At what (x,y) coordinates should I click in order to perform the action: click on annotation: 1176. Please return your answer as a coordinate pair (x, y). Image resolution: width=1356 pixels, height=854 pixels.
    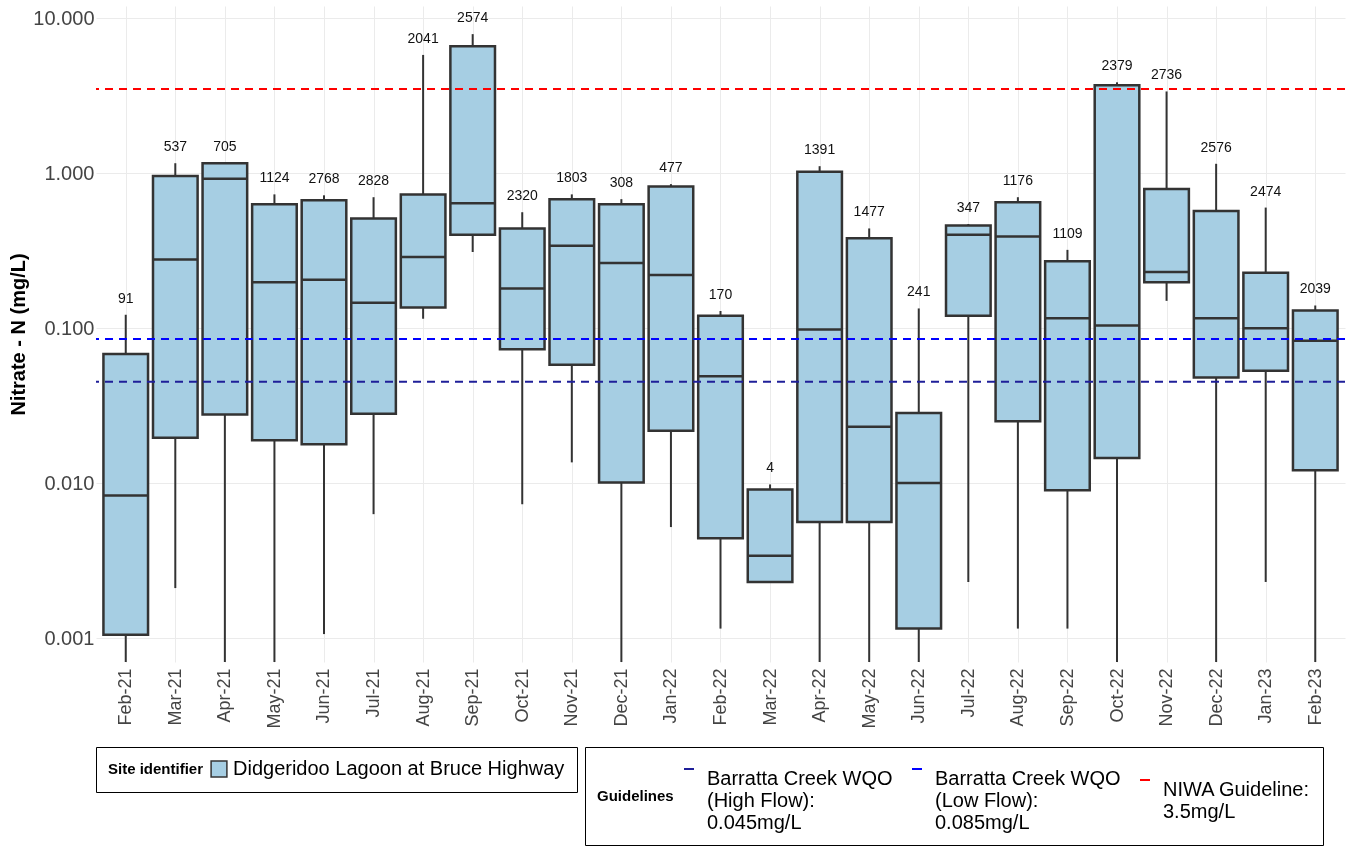
    Looking at the image, I should click on (1018, 180).